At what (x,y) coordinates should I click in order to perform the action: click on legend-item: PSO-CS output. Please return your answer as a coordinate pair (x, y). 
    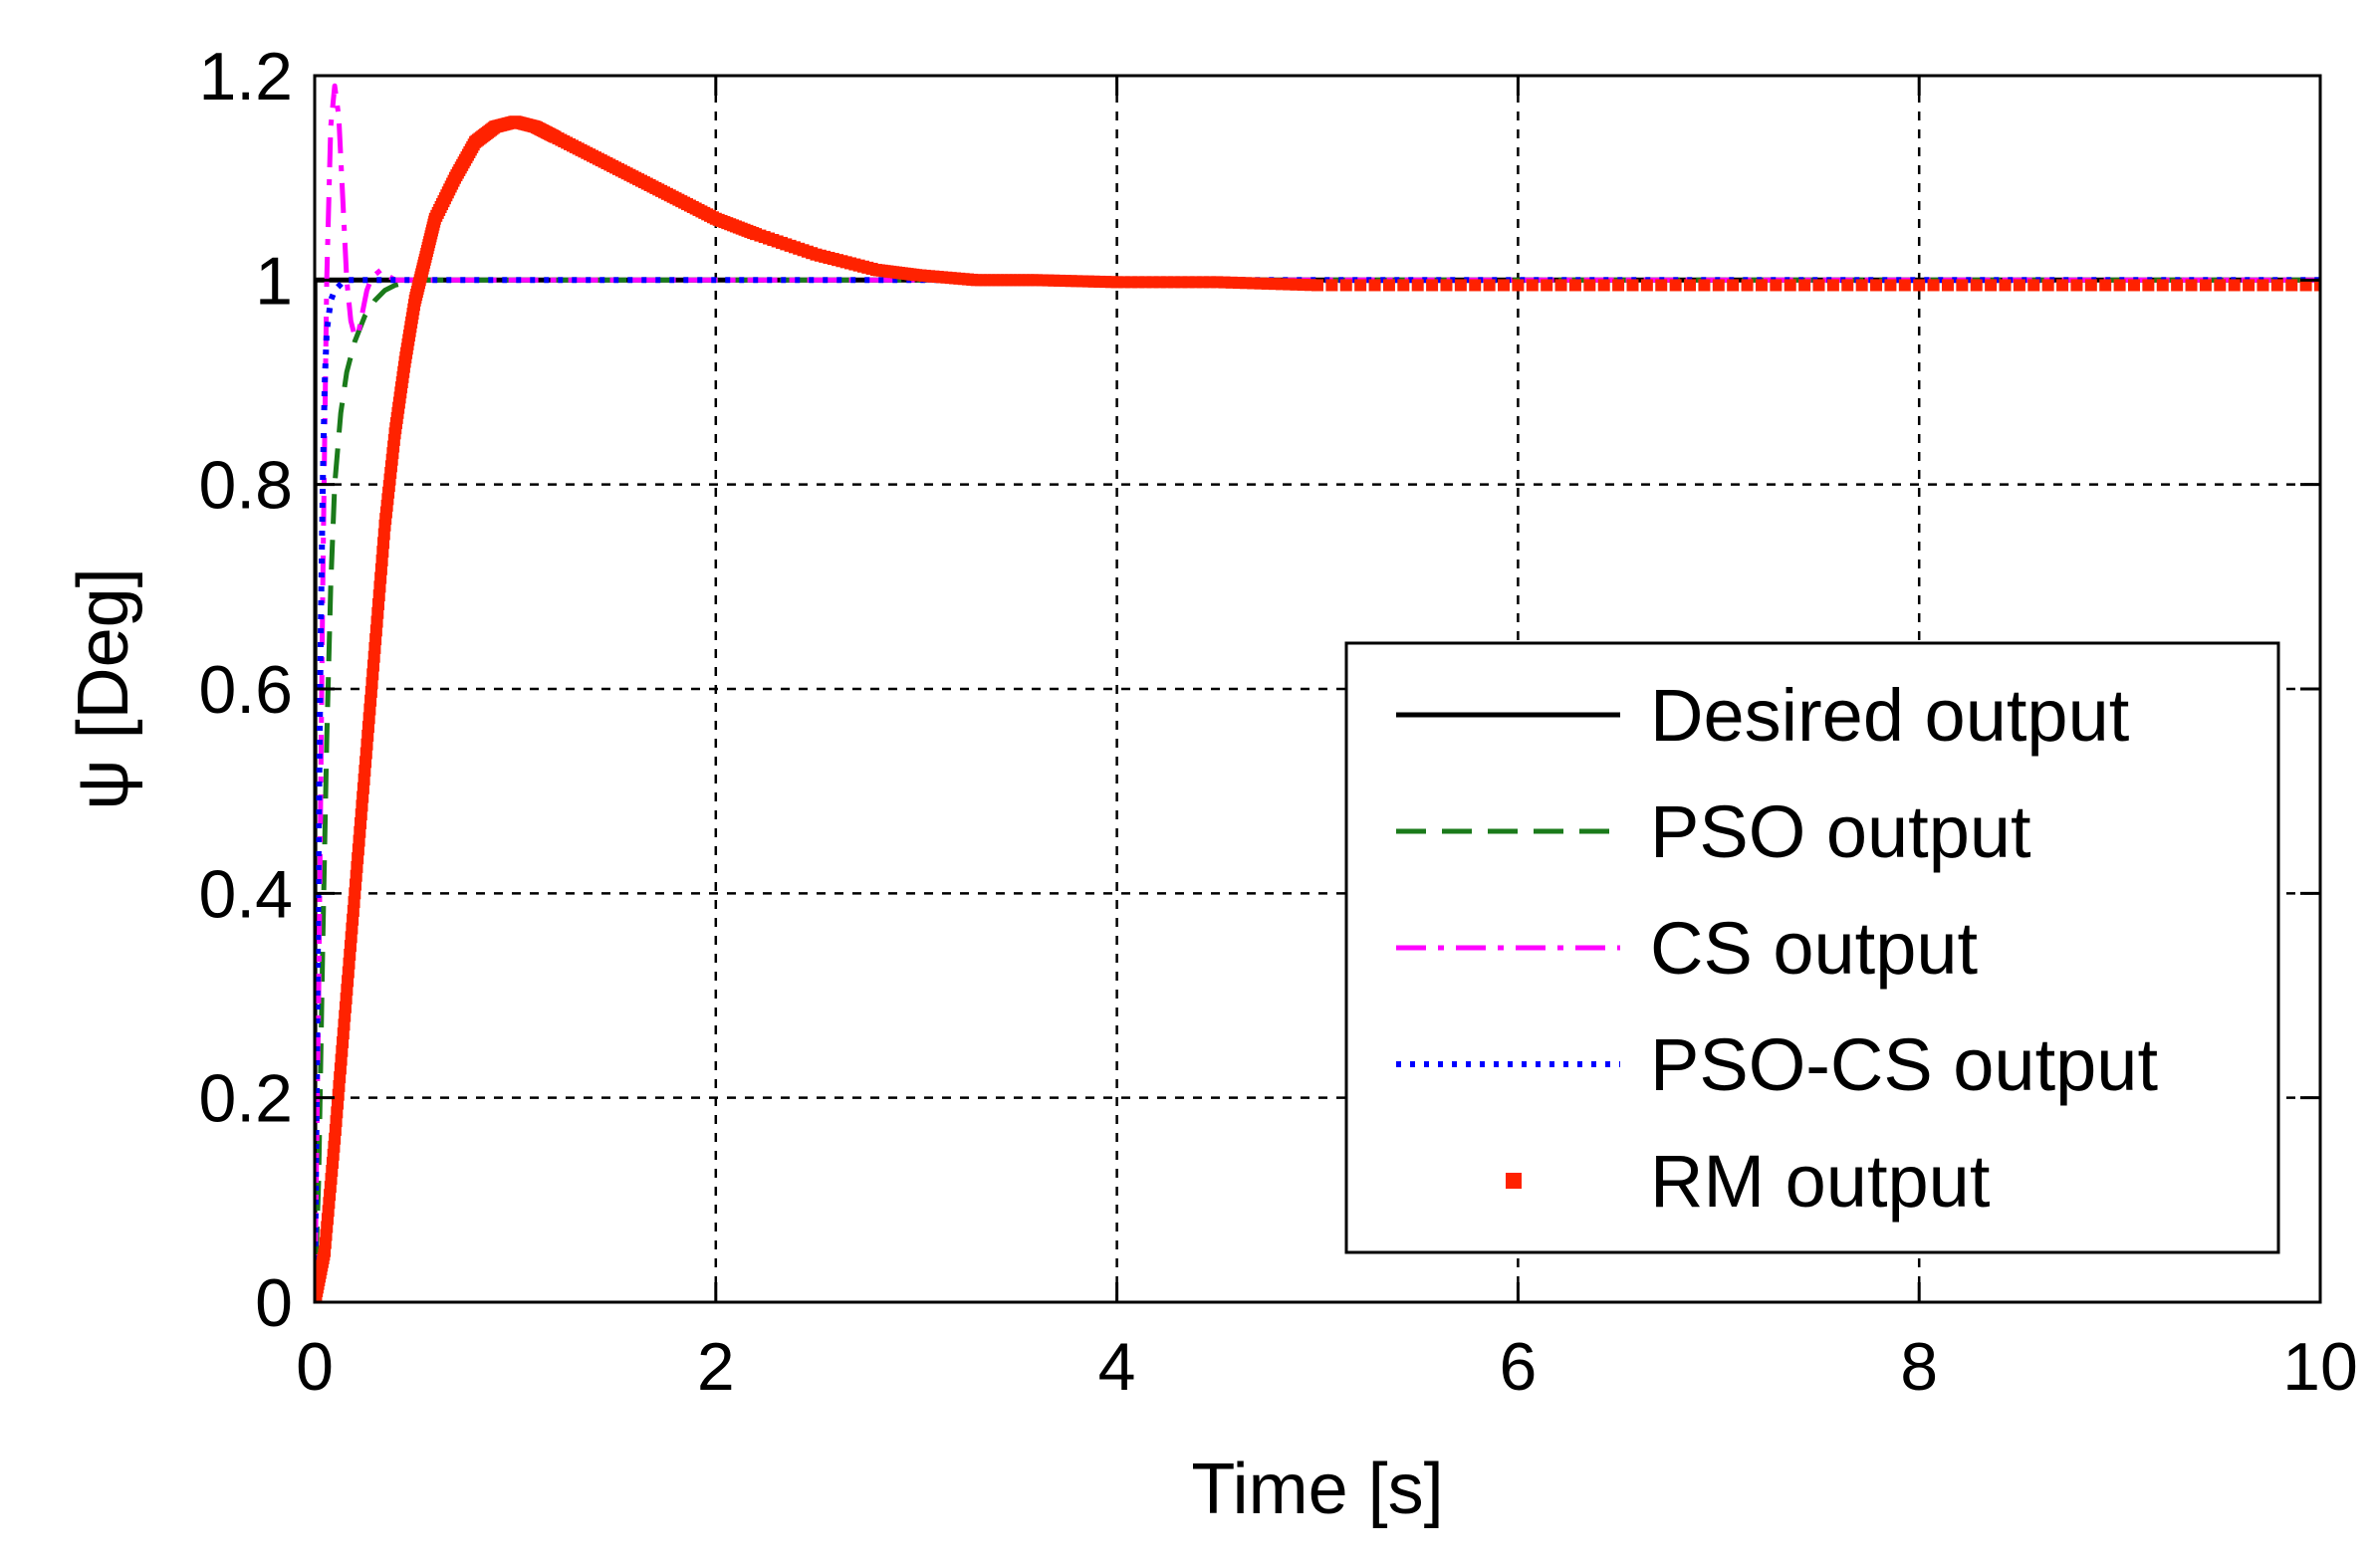
    Looking at the image, I should click on (1777, 1064).